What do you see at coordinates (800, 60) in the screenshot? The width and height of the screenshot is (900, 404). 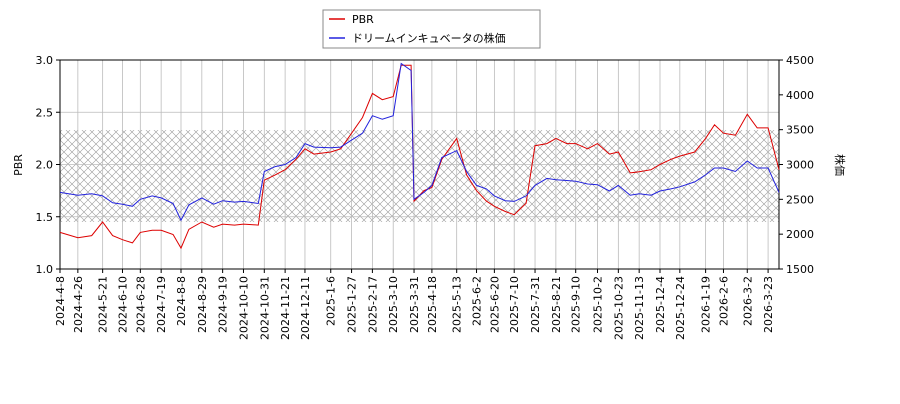 I see `y2-tick-label: 4500` at bounding box center [800, 60].